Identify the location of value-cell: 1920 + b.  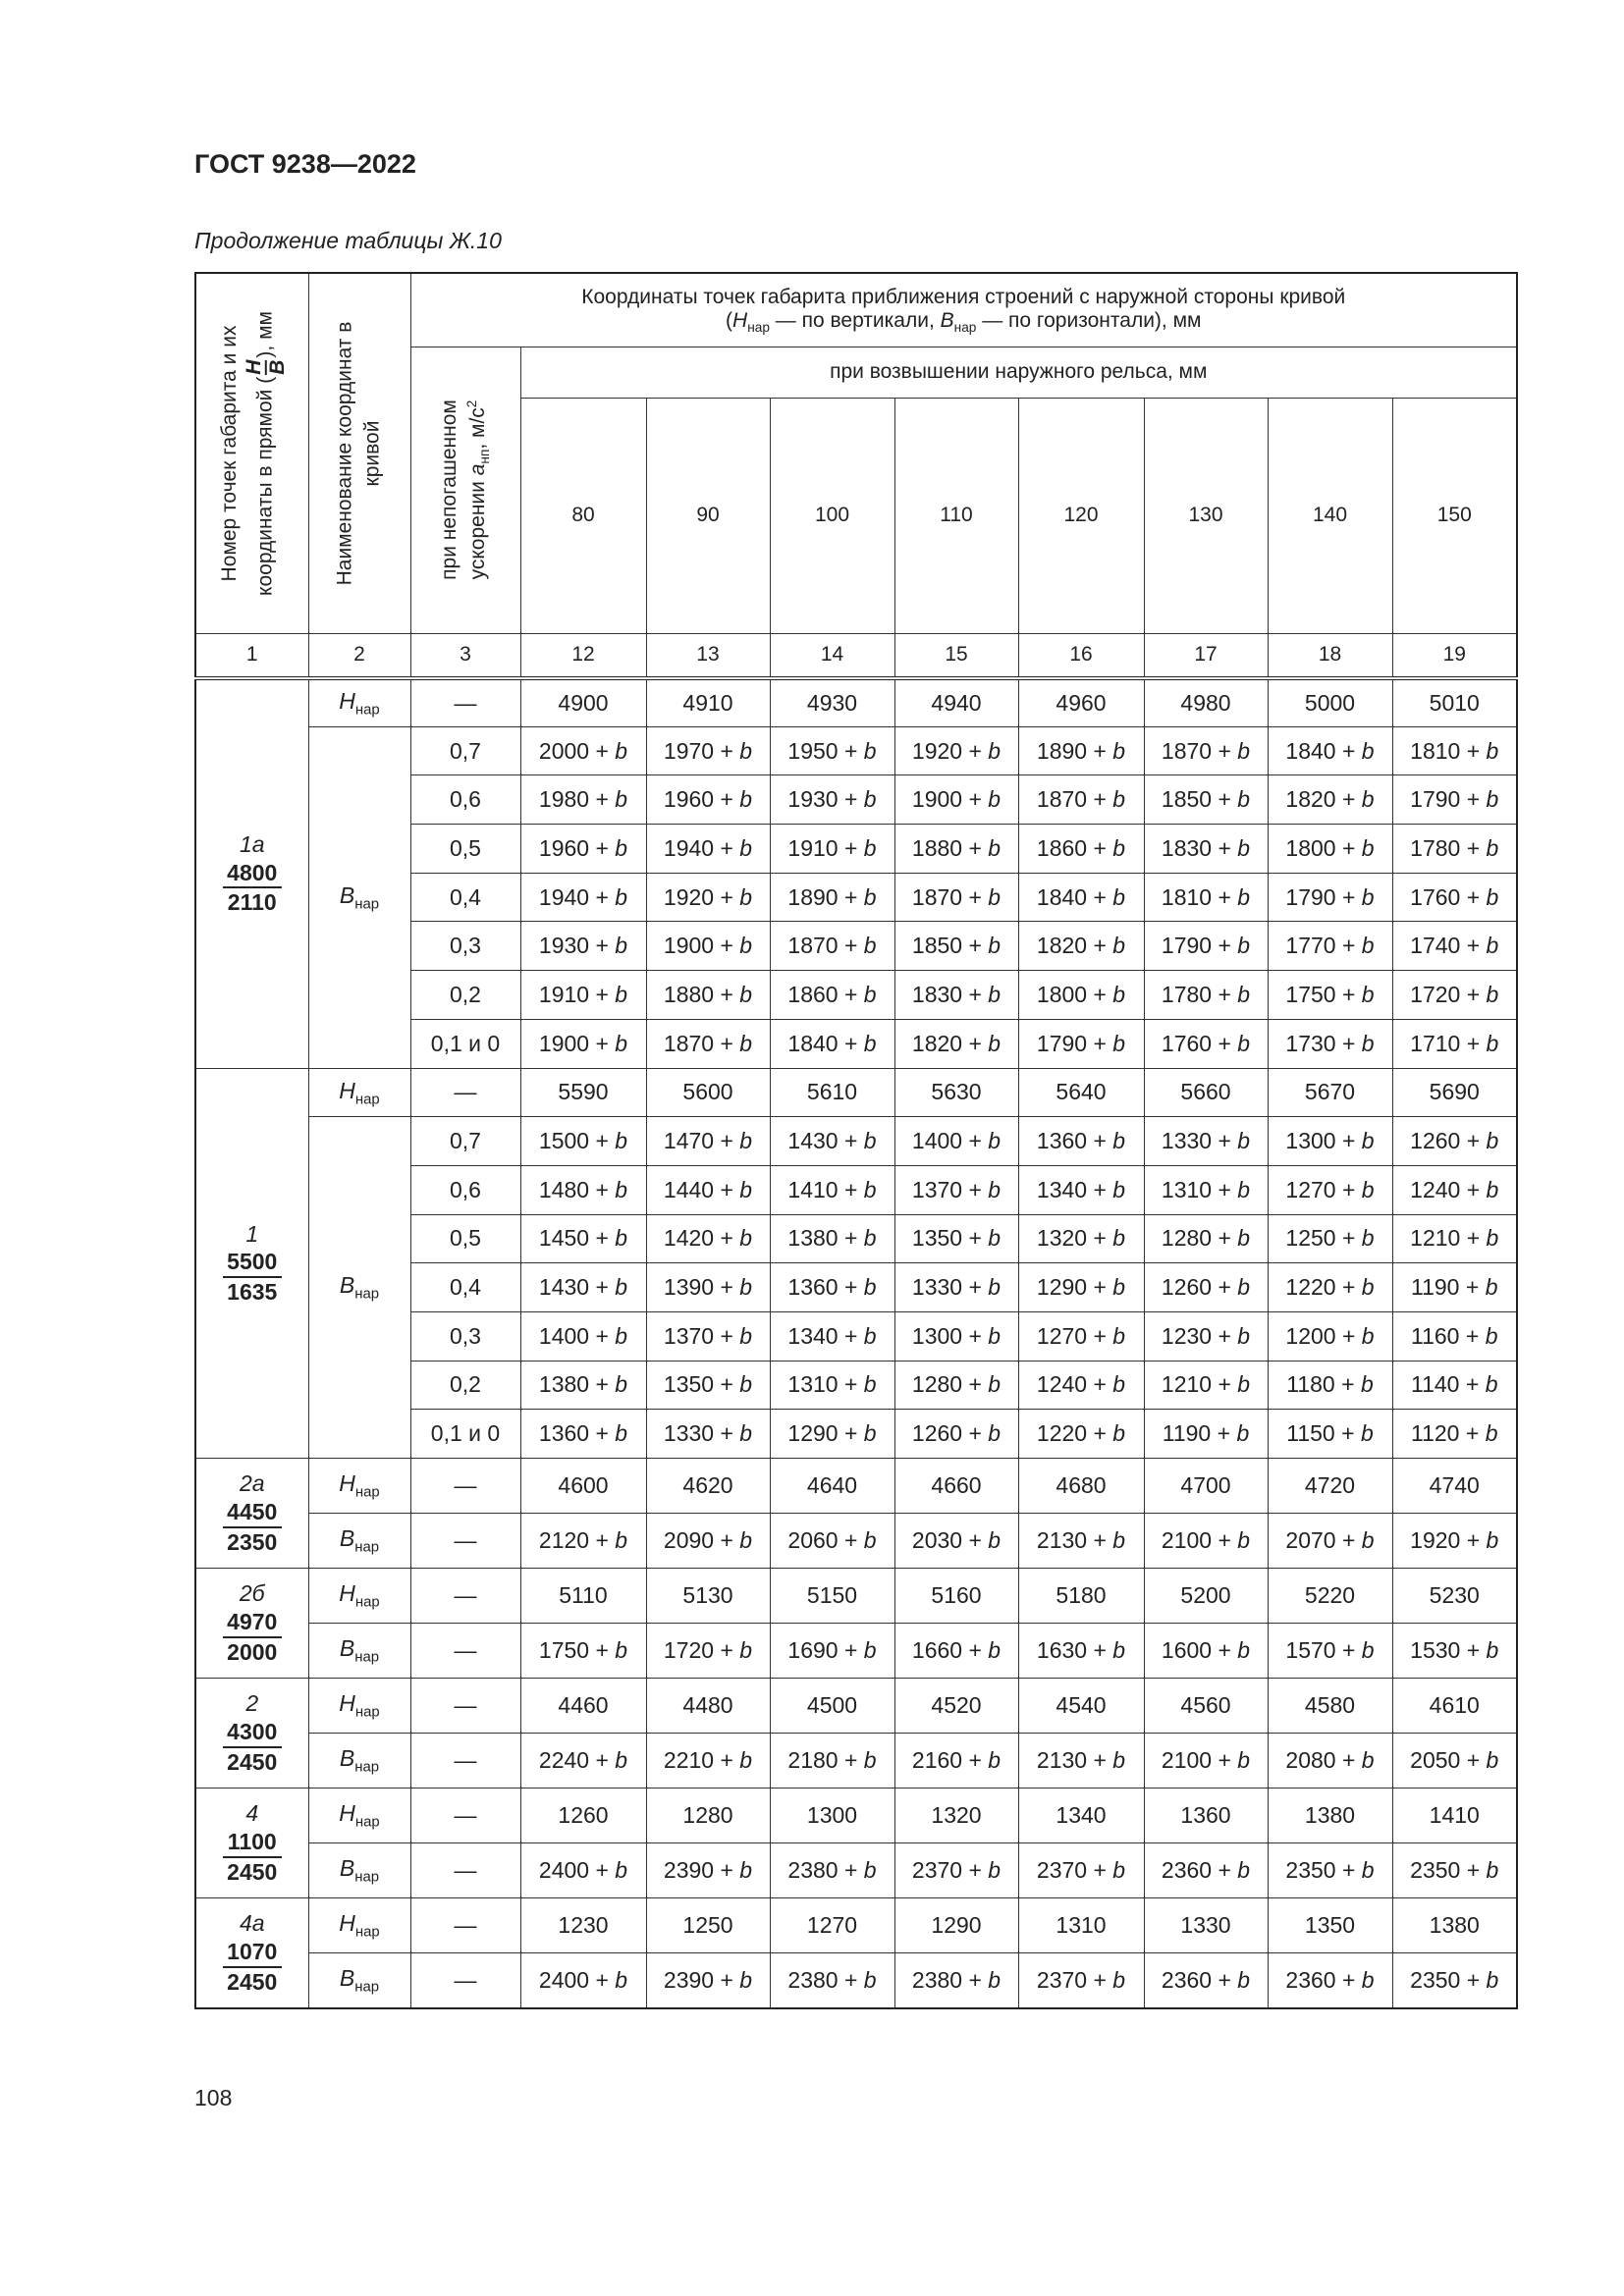
(708, 897).